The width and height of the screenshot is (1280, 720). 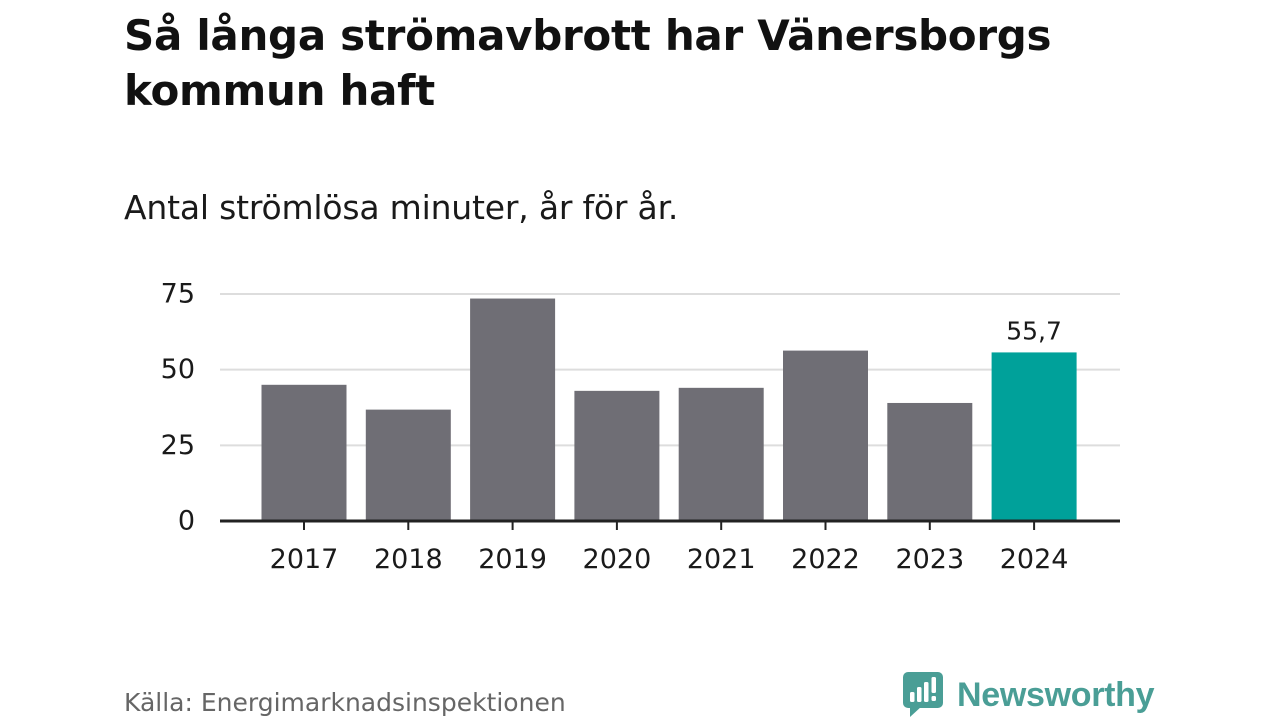 What do you see at coordinates (304, 452) in the screenshot?
I see `bar-2017` at bounding box center [304, 452].